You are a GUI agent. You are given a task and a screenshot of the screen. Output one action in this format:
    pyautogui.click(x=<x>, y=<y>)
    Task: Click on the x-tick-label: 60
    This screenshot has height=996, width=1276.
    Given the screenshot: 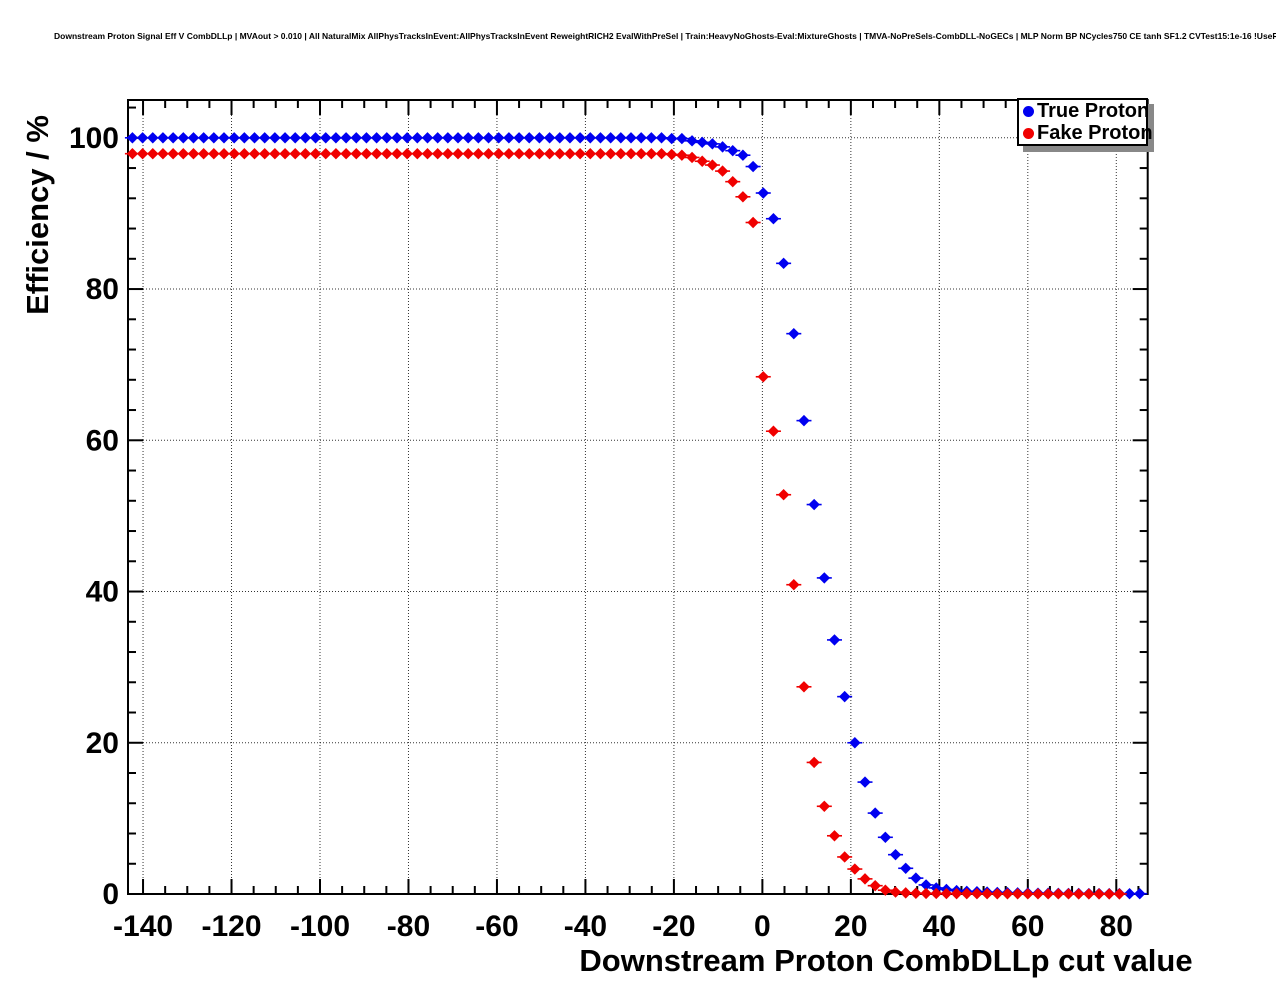 What is the action you would take?
    pyautogui.click(x=1027, y=926)
    